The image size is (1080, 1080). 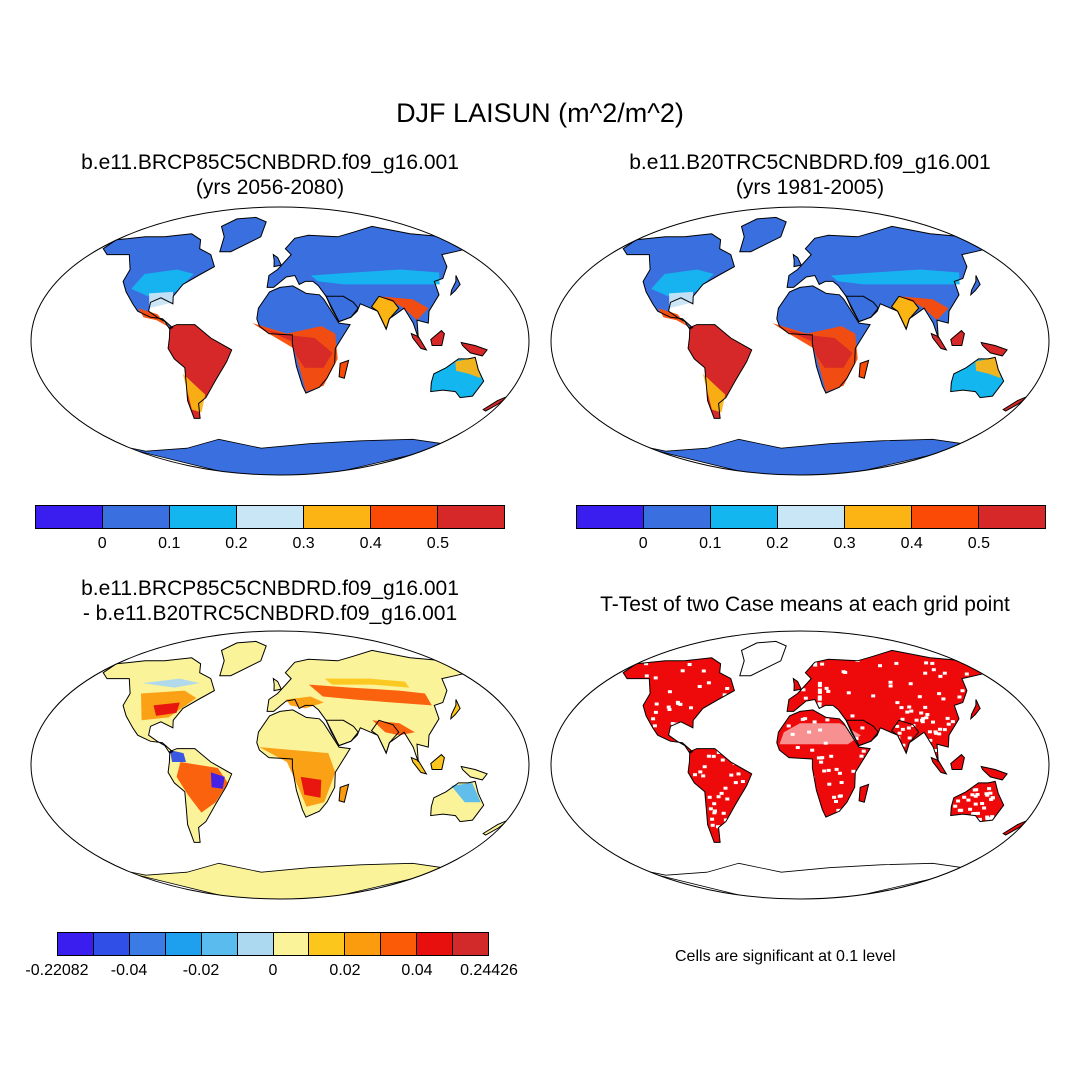 I want to click on map-historical-svg, so click(x=800, y=341).